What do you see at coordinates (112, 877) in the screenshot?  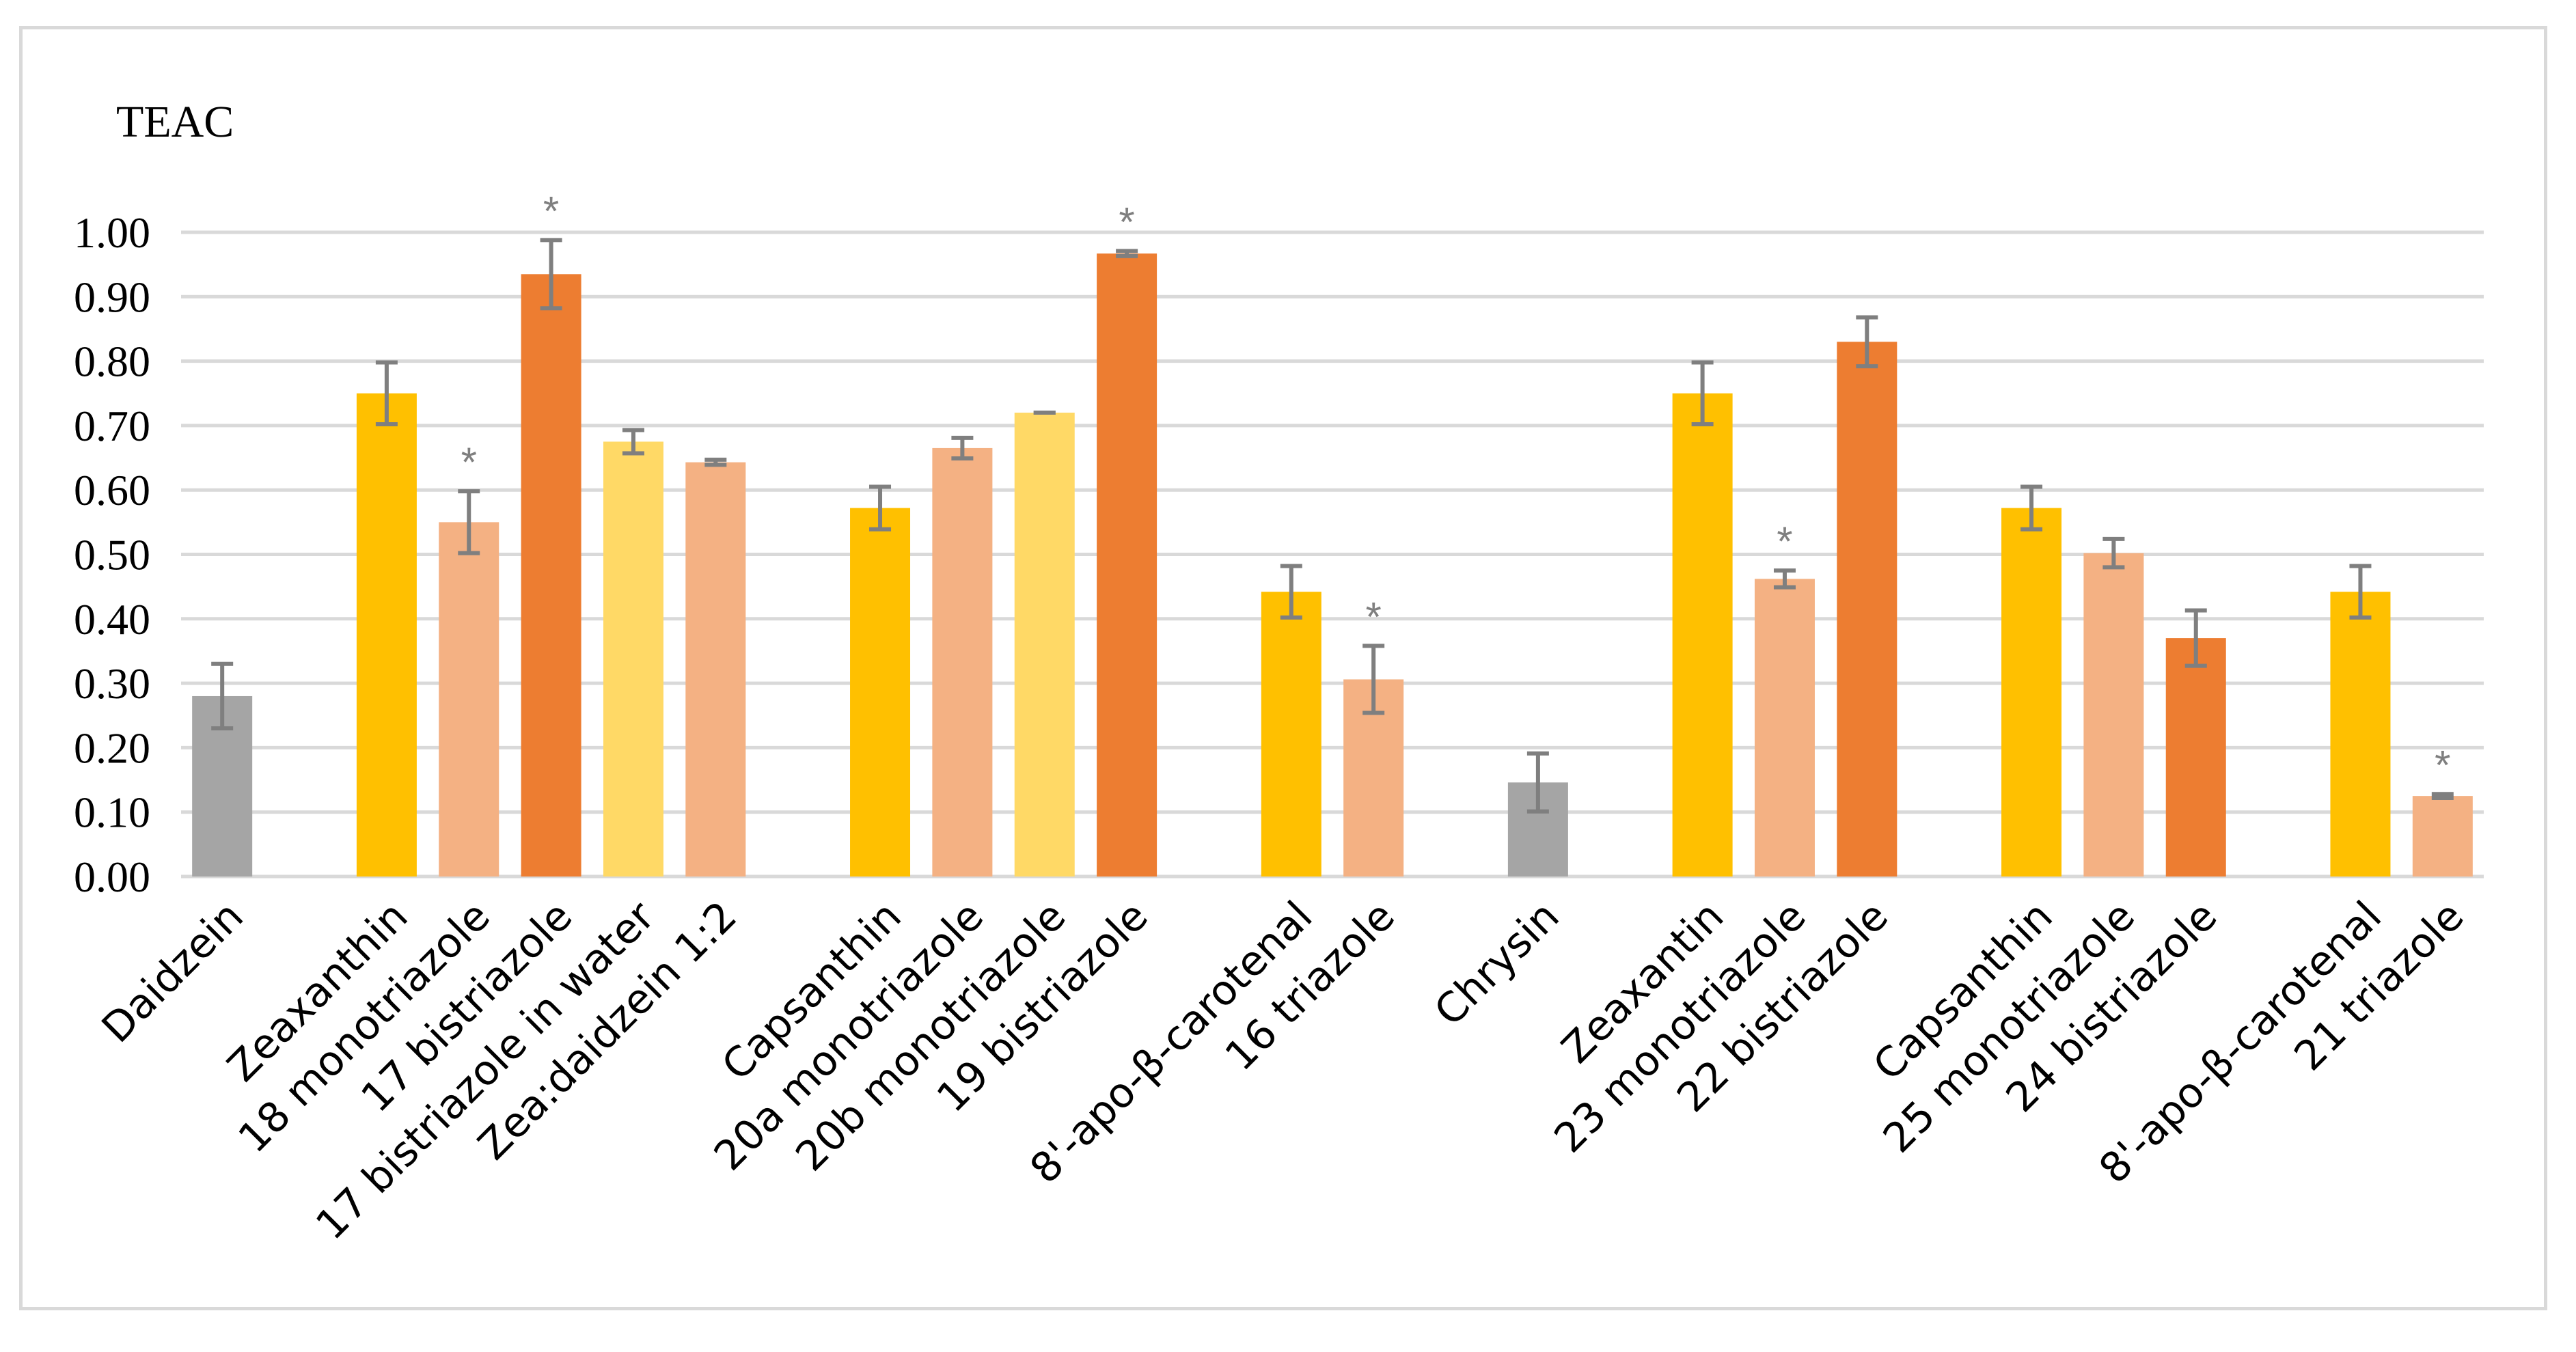 I see `y-tick-label: 0.00` at bounding box center [112, 877].